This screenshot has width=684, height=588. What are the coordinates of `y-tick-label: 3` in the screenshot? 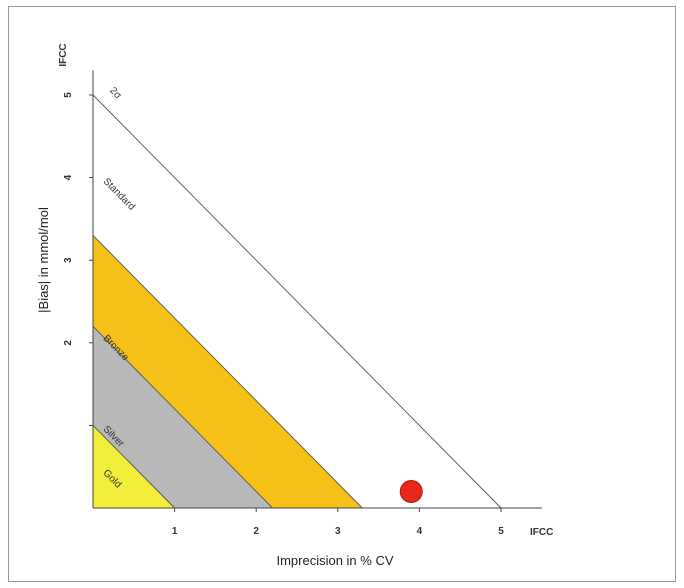 It's located at (68, 260).